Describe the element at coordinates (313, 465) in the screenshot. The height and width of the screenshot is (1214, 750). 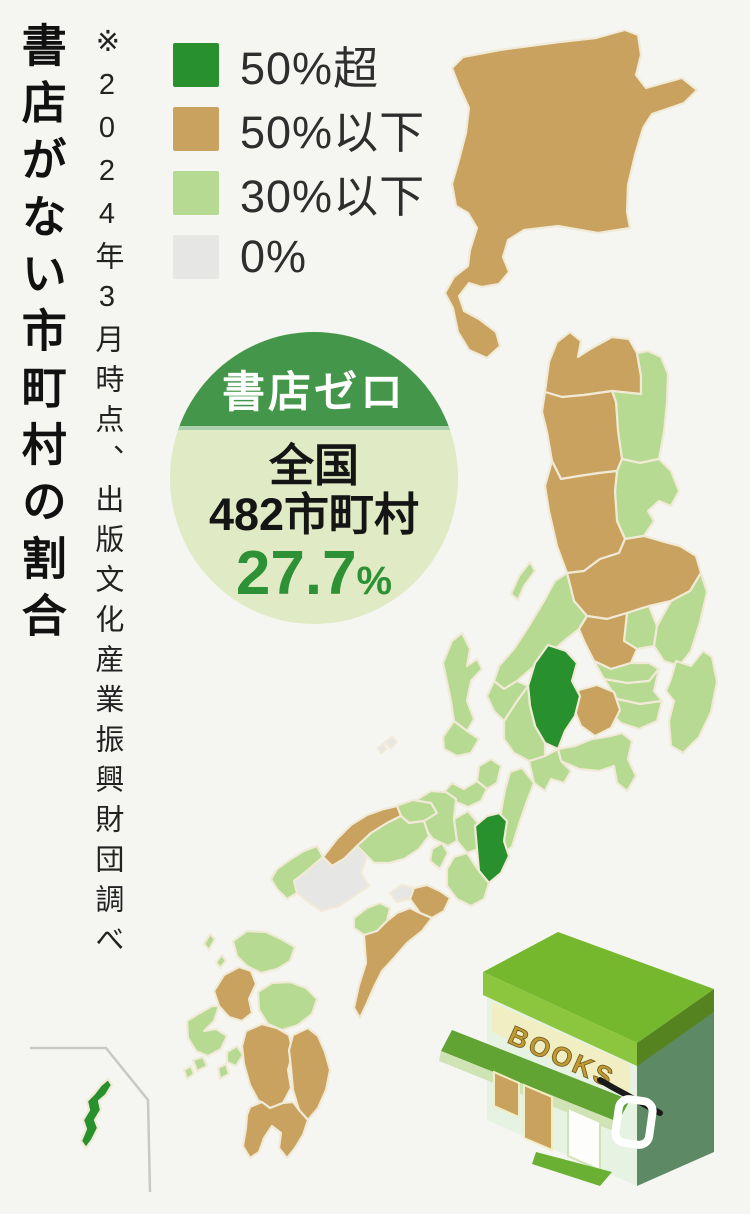
I see `callout-scope: 全国` at that location.